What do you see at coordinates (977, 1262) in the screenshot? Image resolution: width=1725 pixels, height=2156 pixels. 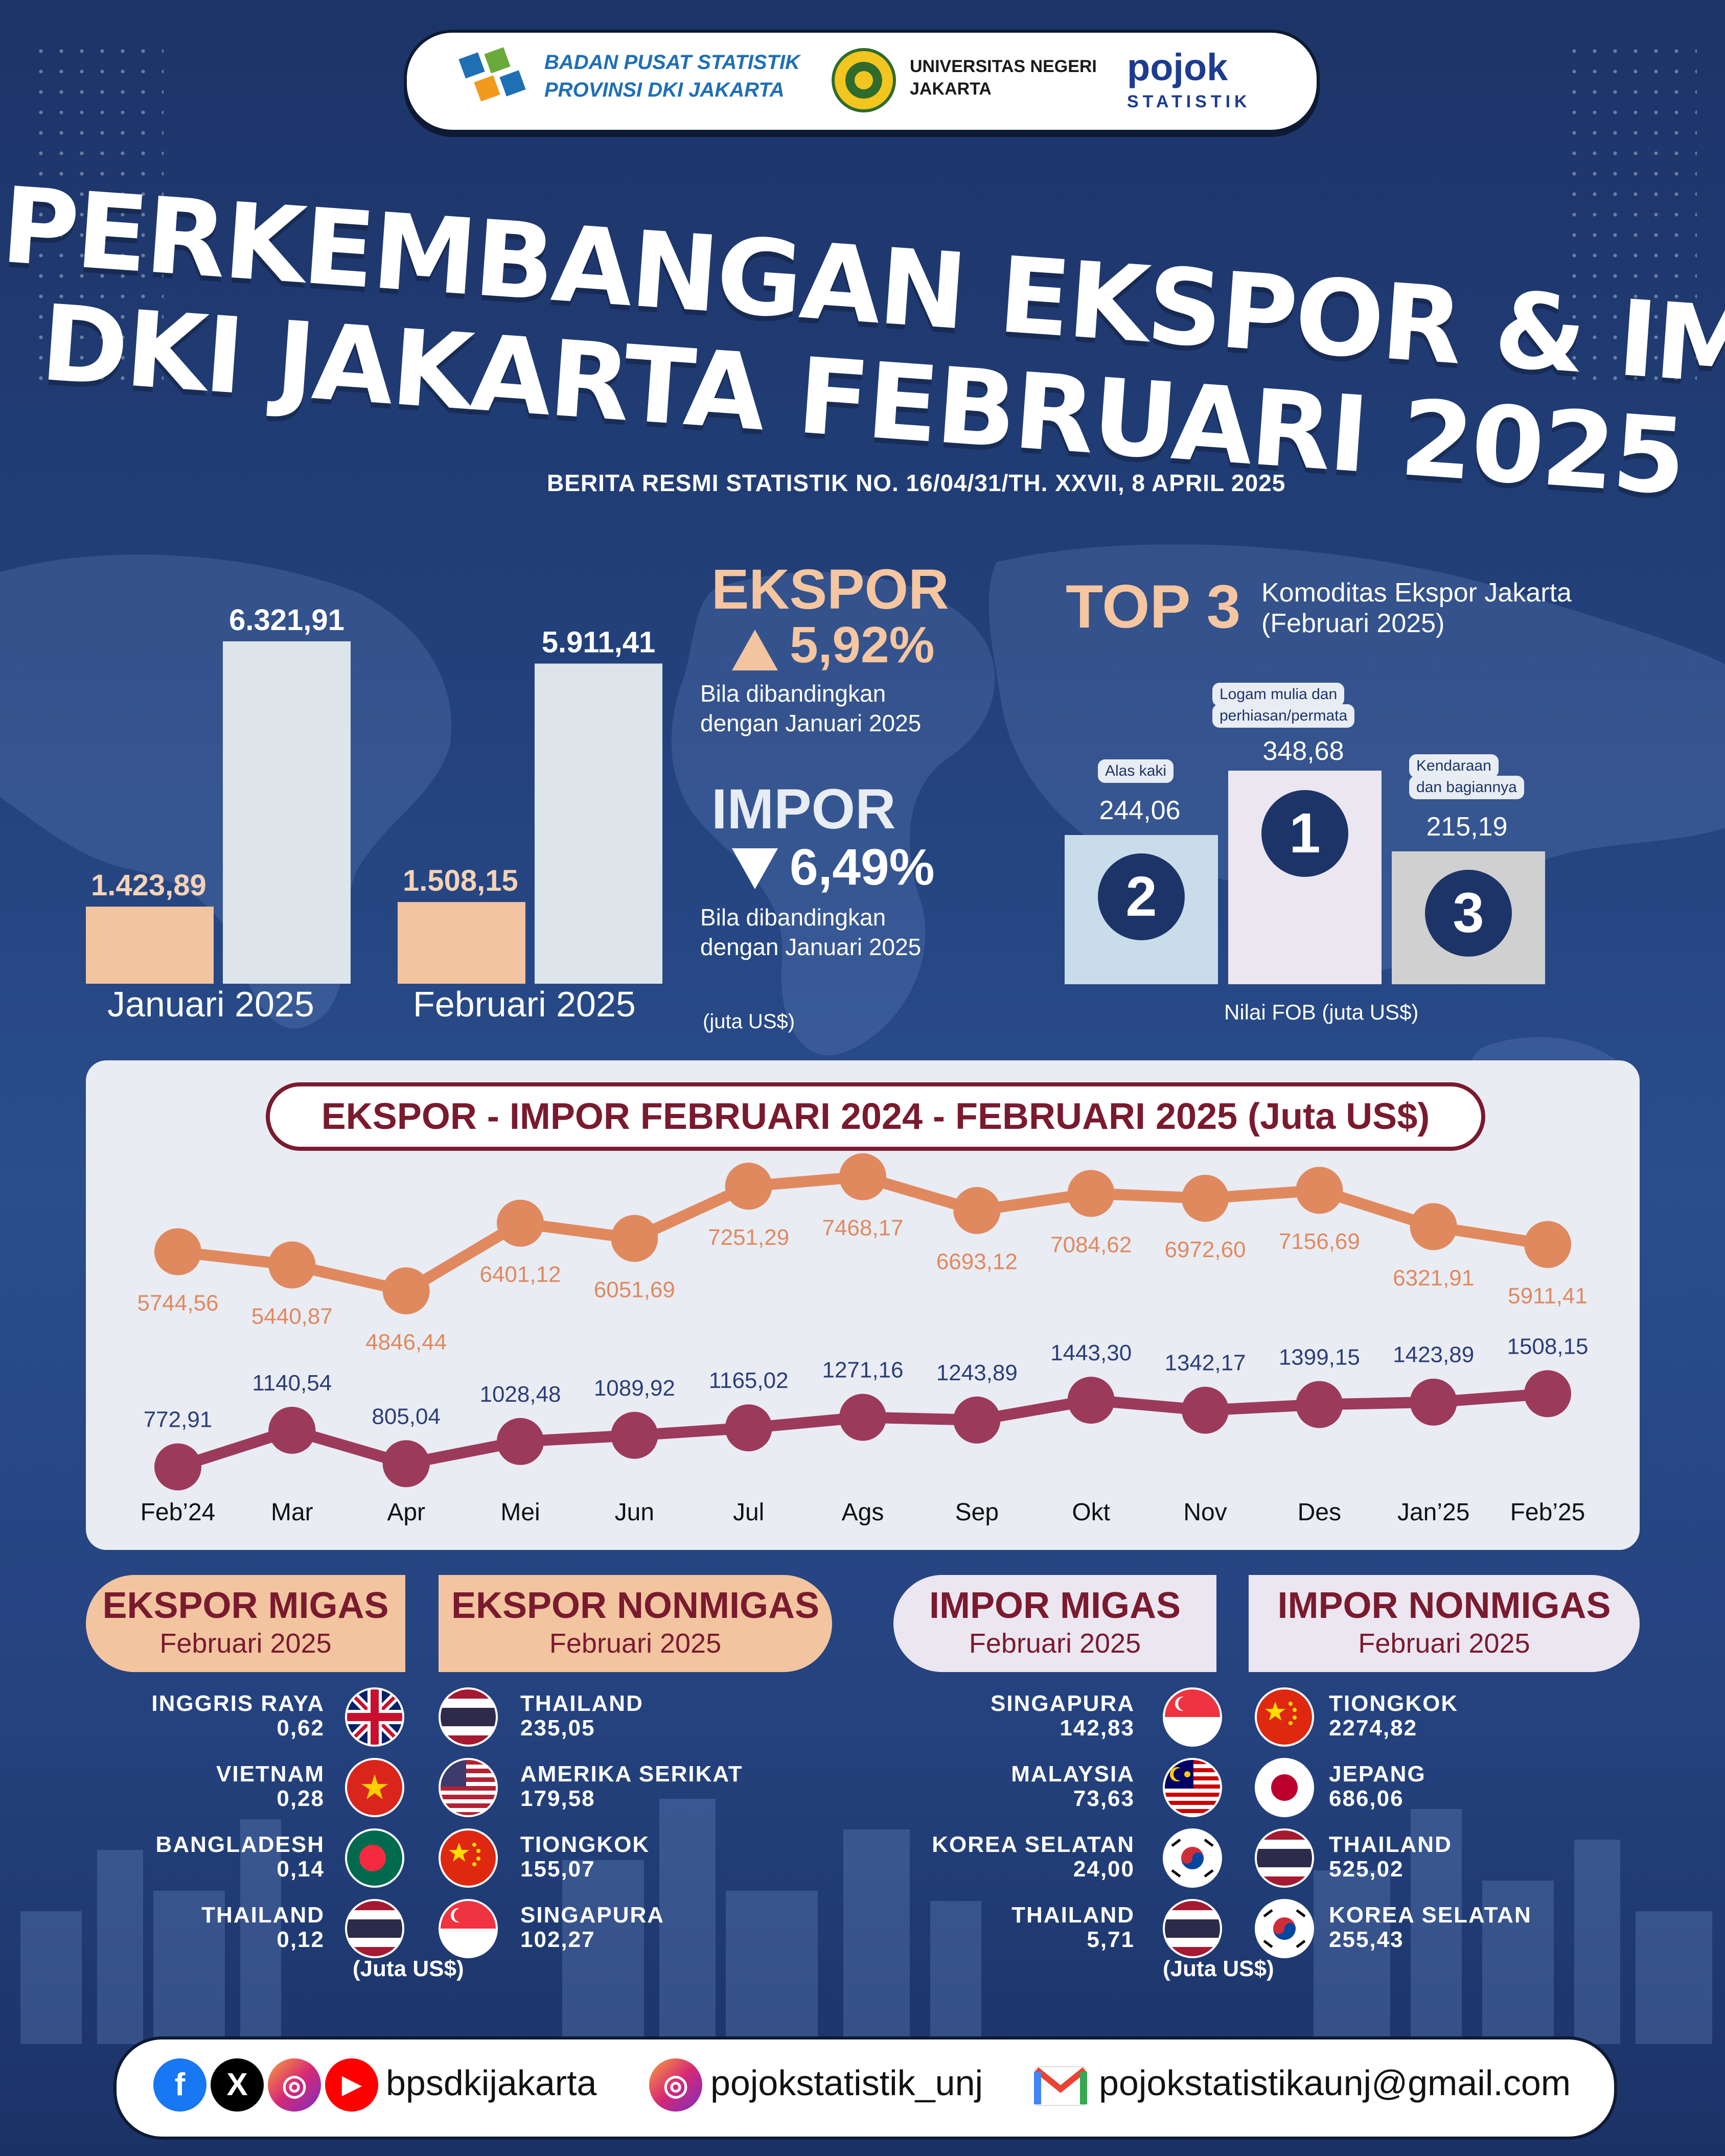 I see `series-0-label-7: 6693,12` at bounding box center [977, 1262].